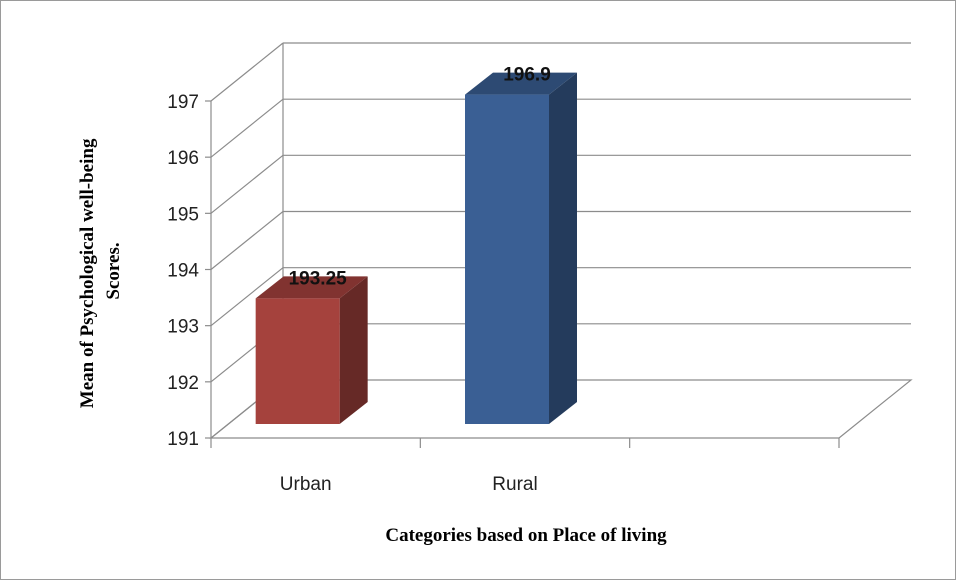 This screenshot has height=580, width=956. What do you see at coordinates (113, 270) in the screenshot?
I see `y-axis-title-line-2: Scores.` at bounding box center [113, 270].